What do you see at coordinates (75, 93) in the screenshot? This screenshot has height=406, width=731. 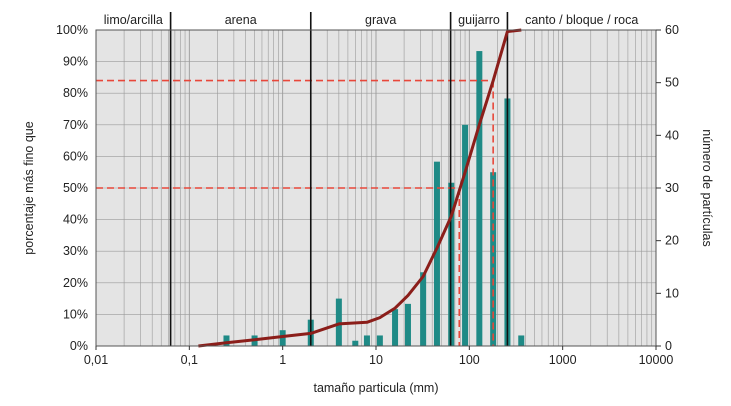 I see `y-left-tick-label: 80%` at bounding box center [75, 93].